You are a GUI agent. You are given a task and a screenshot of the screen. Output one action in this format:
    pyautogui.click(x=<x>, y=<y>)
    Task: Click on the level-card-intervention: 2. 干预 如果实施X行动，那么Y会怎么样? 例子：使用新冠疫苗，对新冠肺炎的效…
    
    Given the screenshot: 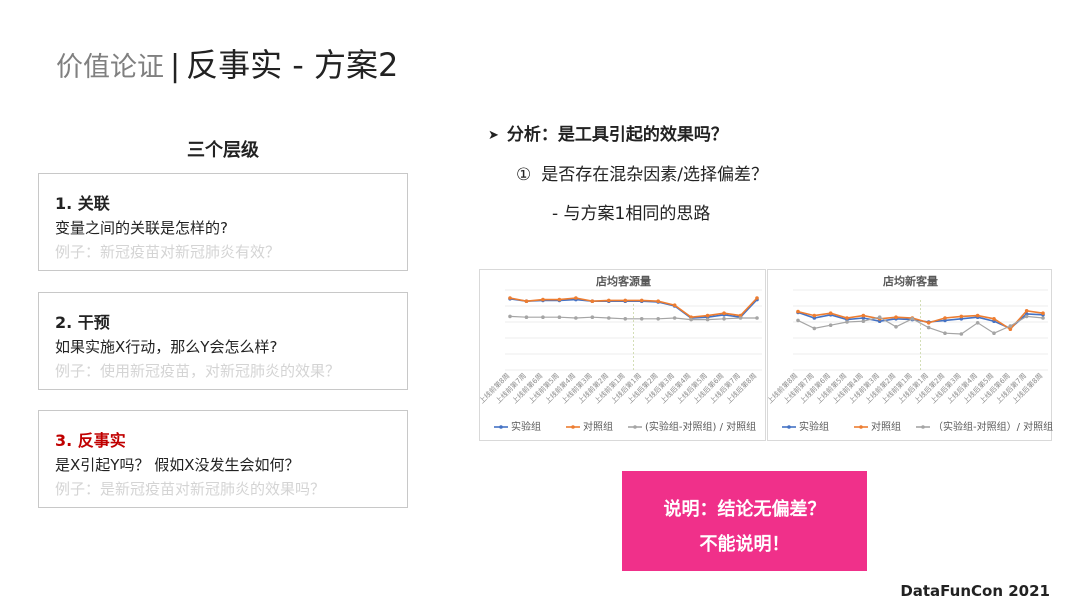 What is the action you would take?
    pyautogui.click(x=223, y=341)
    